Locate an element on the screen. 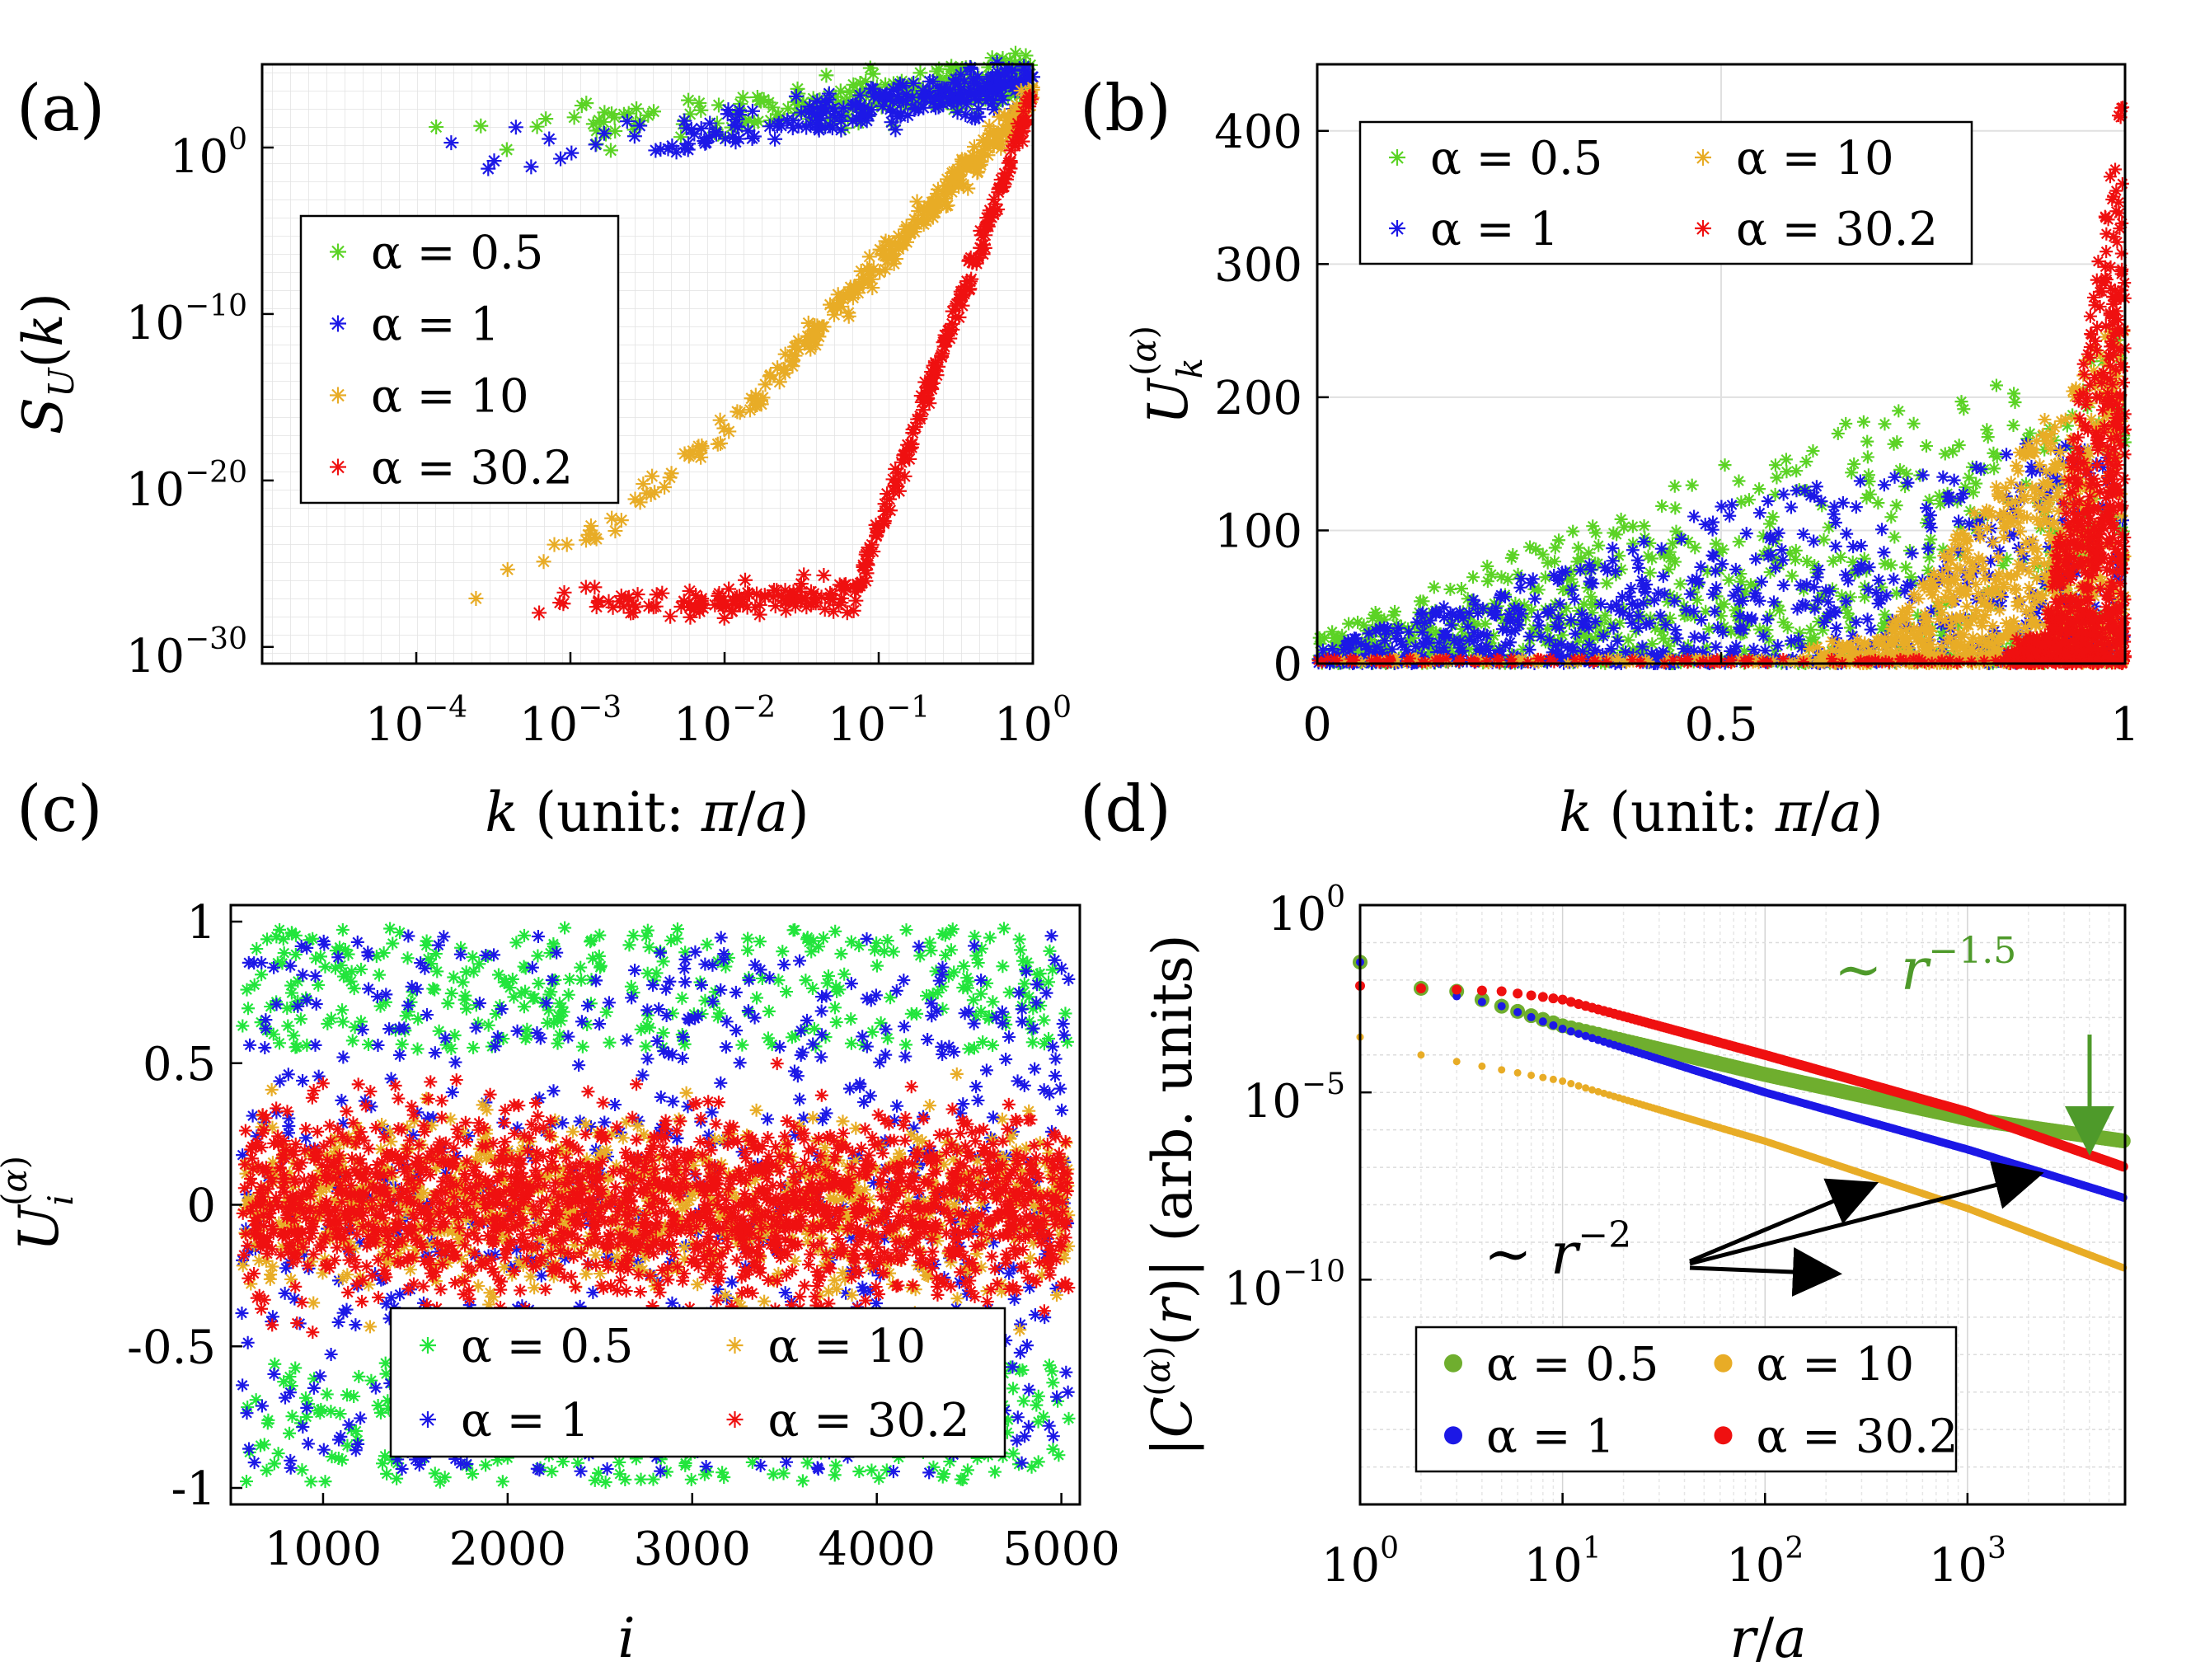 The image size is (2205, 1680). panel-label-a: (a) is located at coordinates (60, 109).